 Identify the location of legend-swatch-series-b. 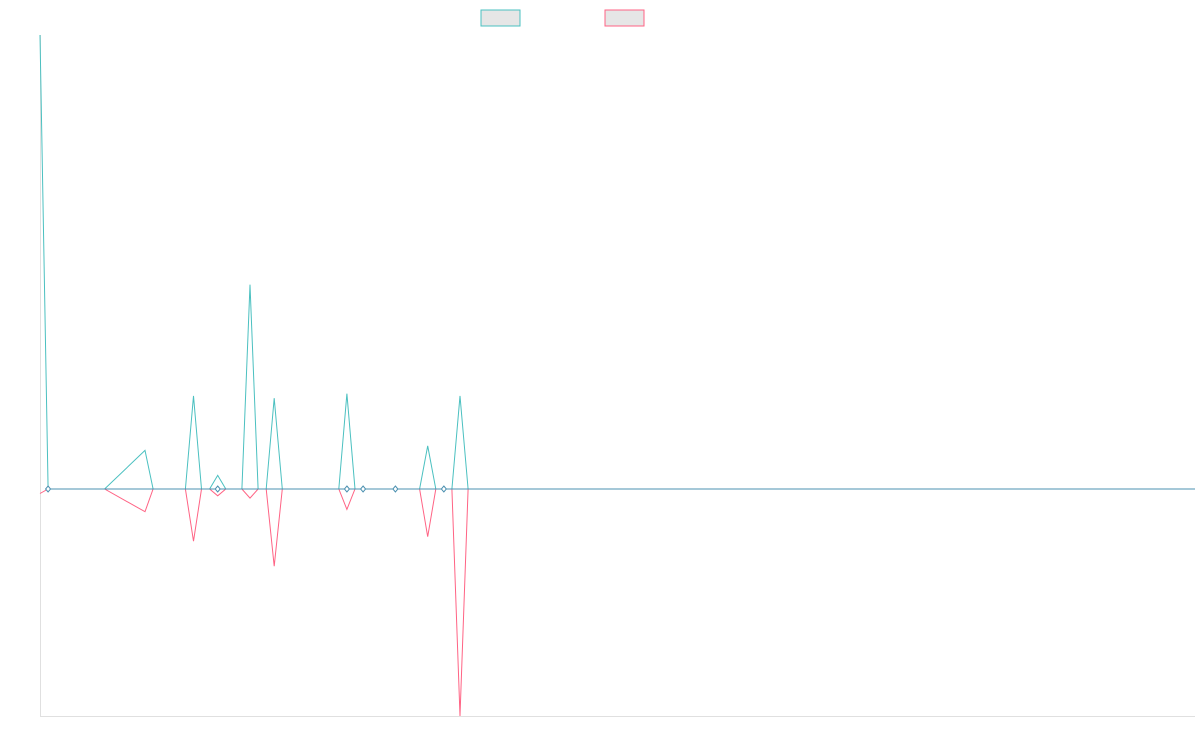
(624, 18).